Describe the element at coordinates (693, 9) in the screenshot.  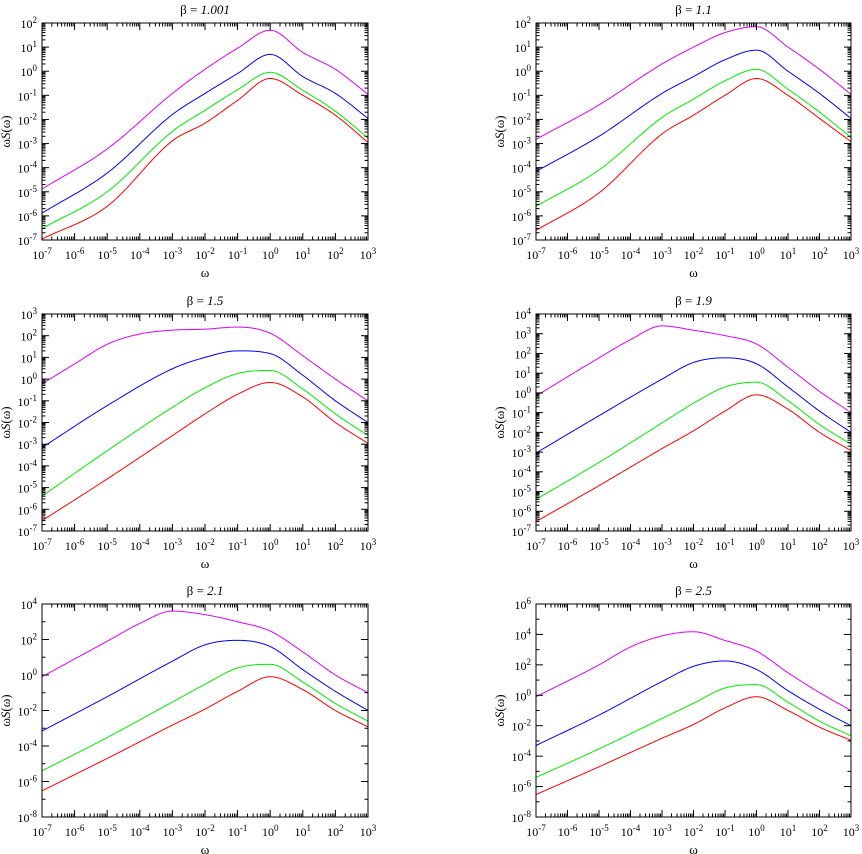
I see `chart-title: β = 1.1` at that location.